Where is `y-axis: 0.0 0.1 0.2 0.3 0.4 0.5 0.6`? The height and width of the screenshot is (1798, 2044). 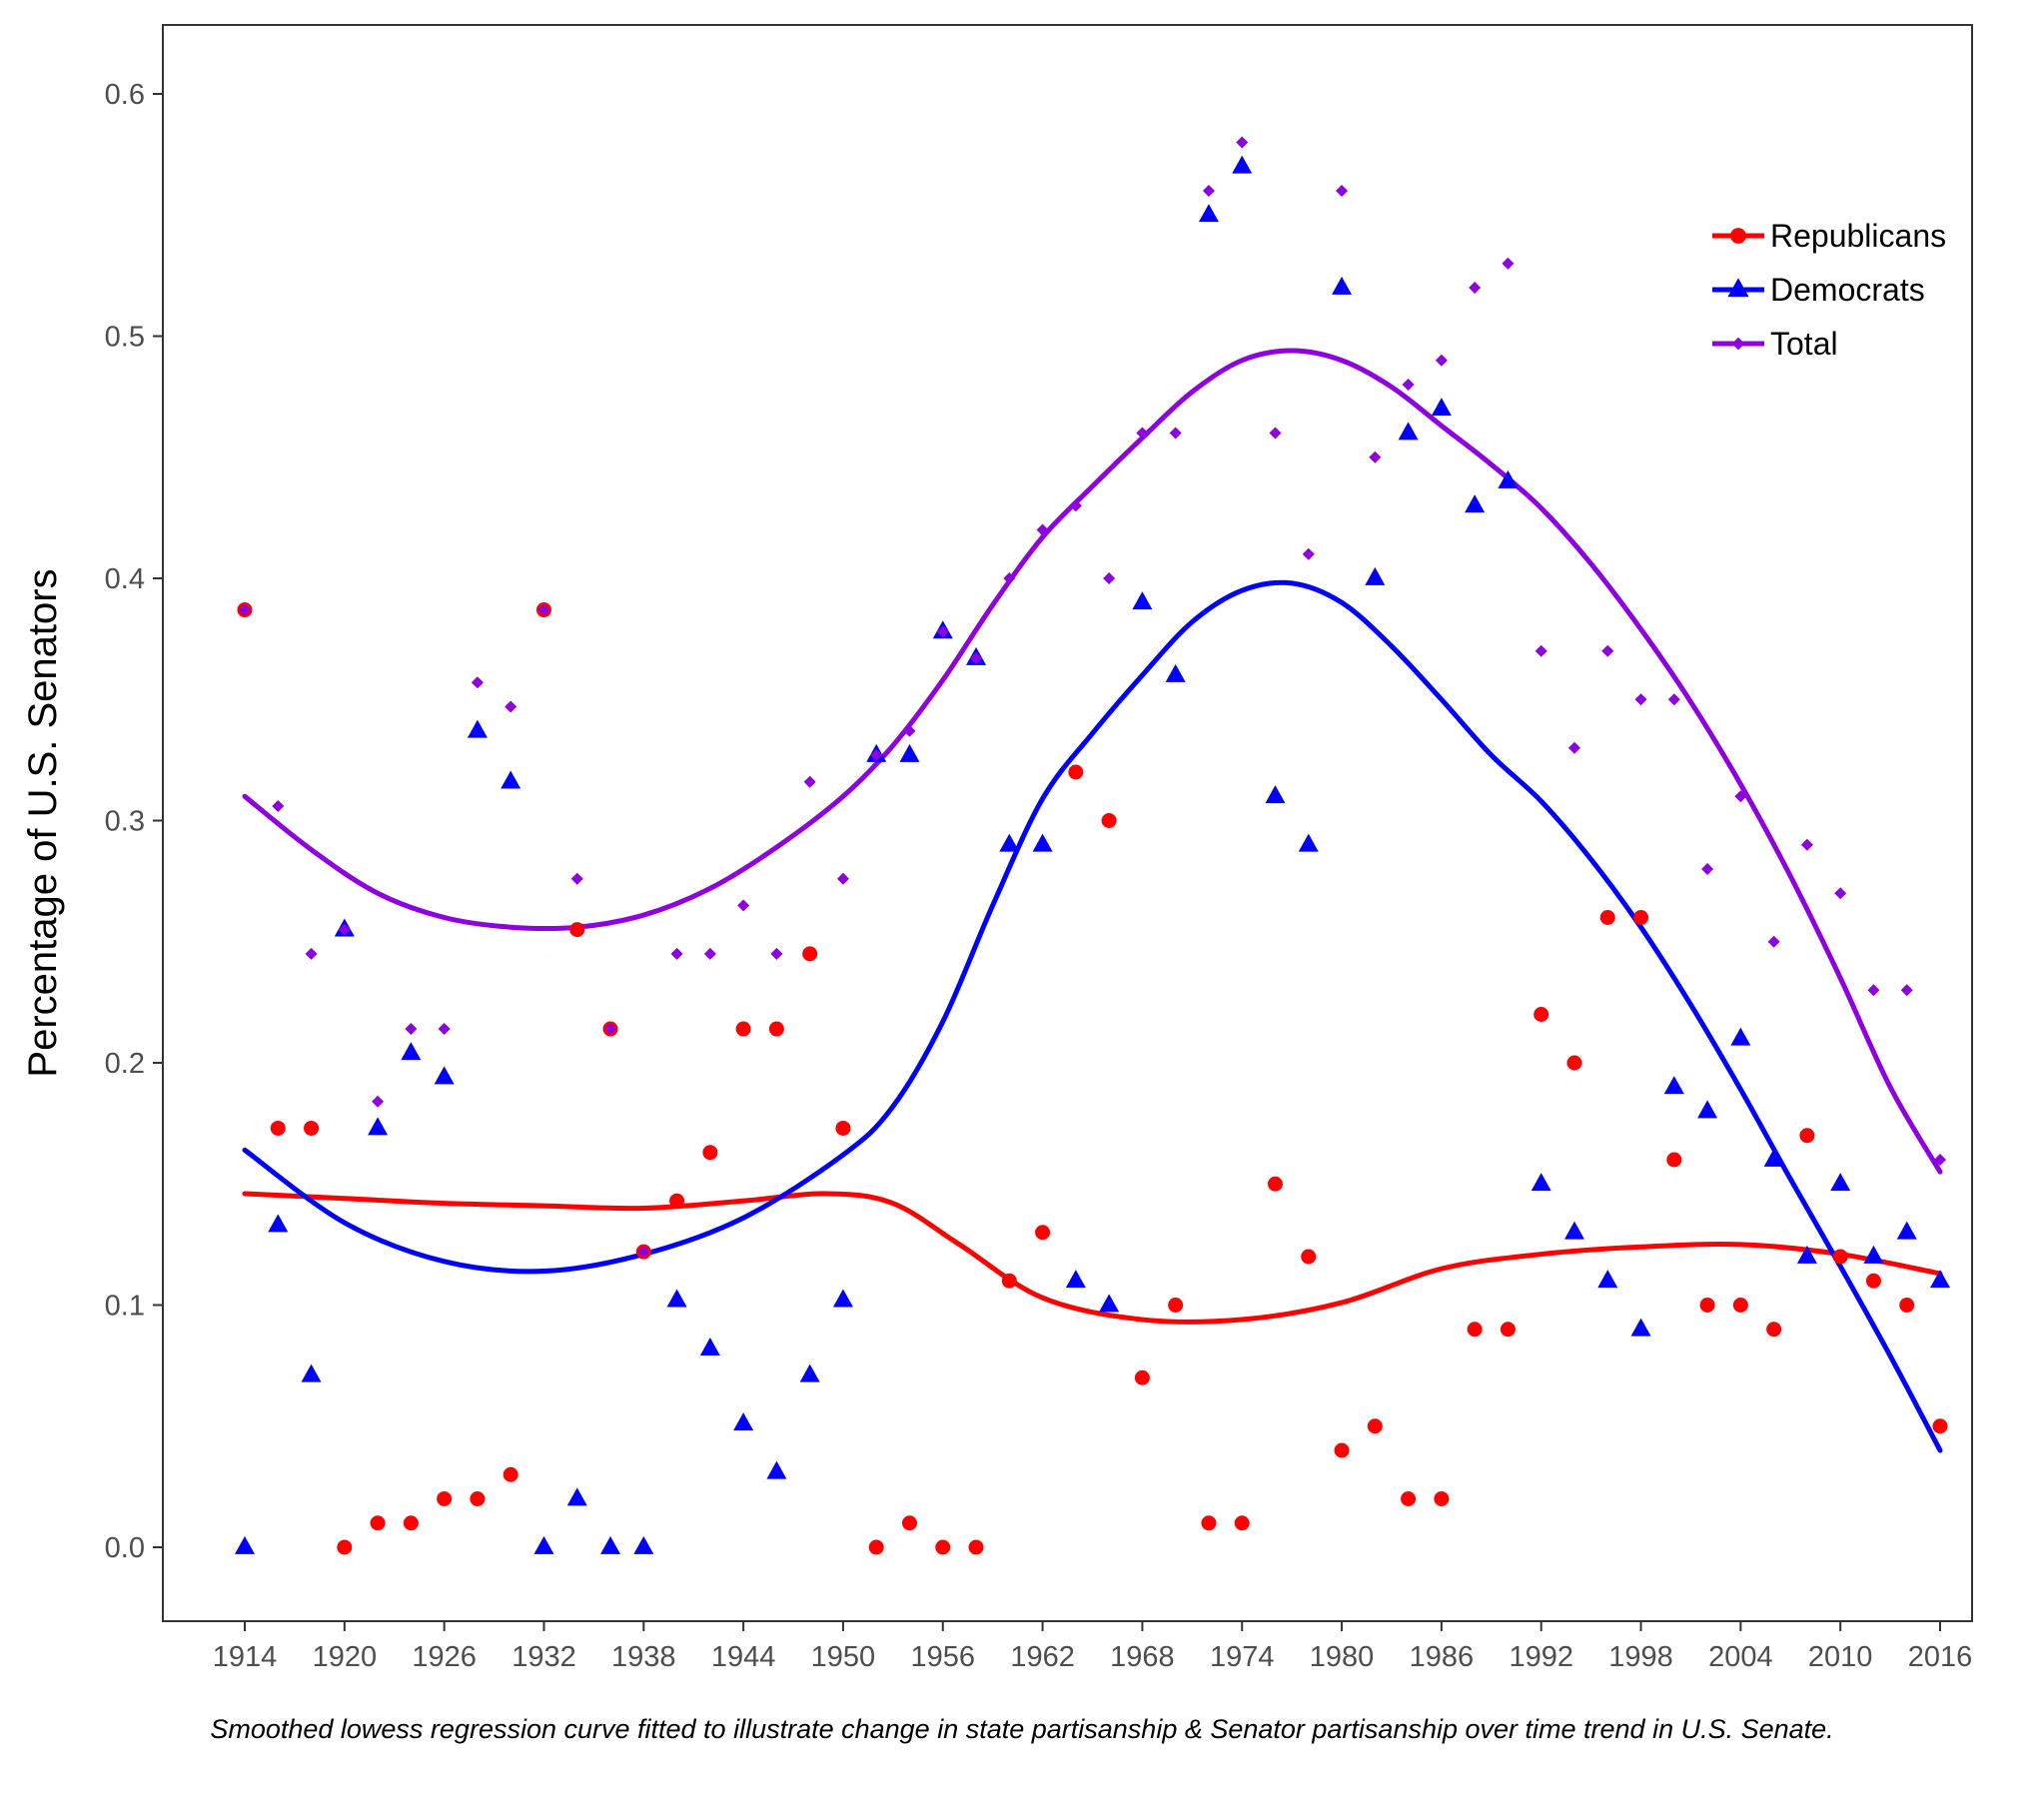
y-axis: 0.0 0.1 0.2 0.3 0.4 0.5 0.6 is located at coordinates (134, 821).